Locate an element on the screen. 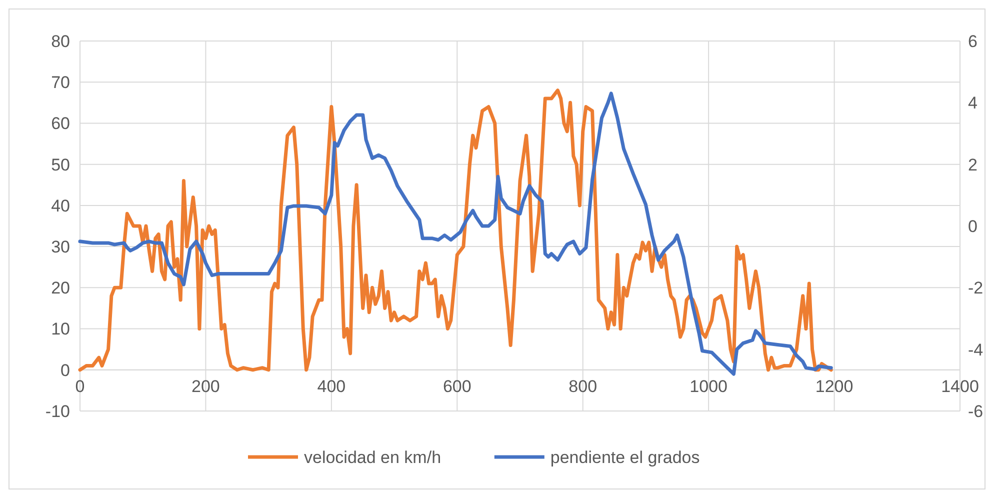  x-tick-label: 600 is located at coordinates (457, 386).